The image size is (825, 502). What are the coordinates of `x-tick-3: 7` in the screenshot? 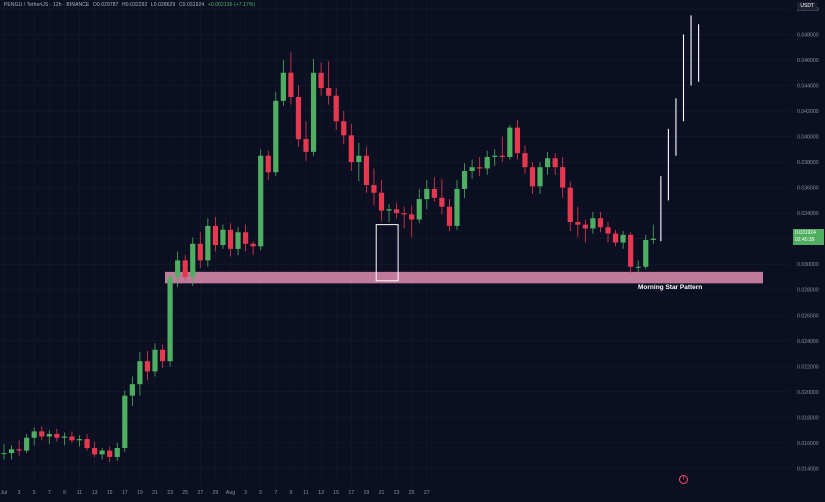 It's located at (49, 493).